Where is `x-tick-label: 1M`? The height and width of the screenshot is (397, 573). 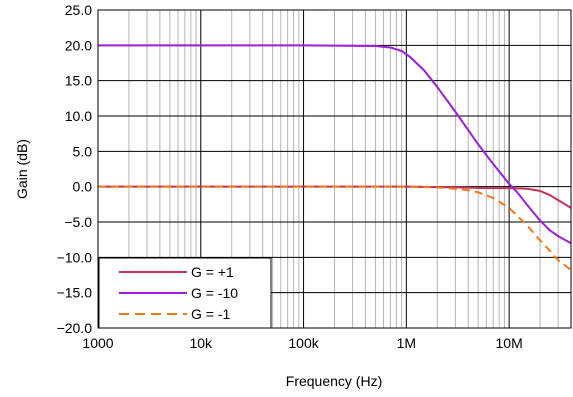 x-tick-label: 1M is located at coordinates (406, 343).